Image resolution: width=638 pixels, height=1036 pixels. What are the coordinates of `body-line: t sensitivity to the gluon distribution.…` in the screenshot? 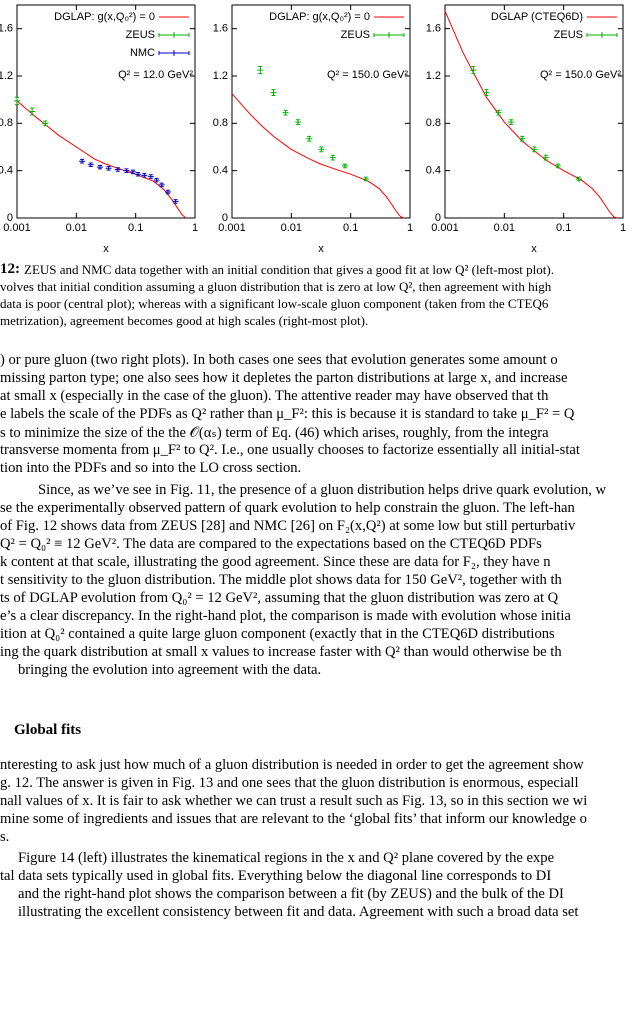 It's located at (281, 580).